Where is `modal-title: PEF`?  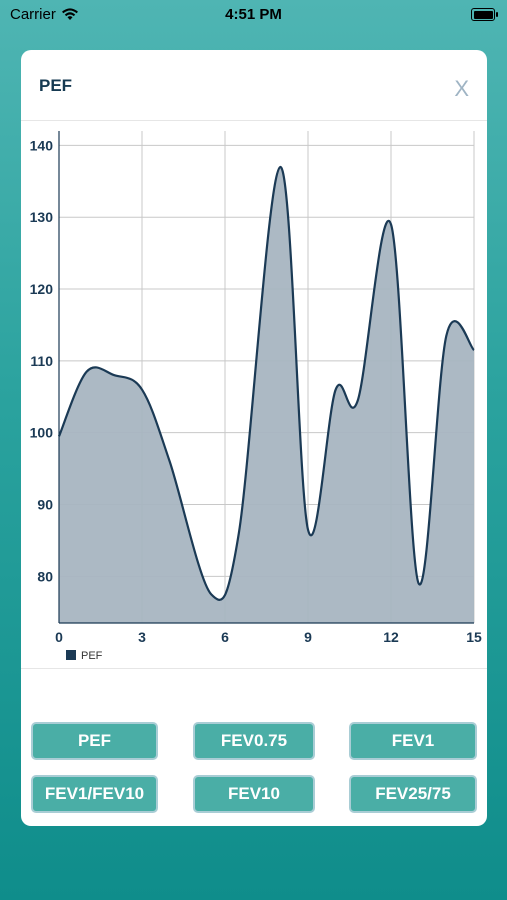 modal-title: PEF is located at coordinates (56, 85).